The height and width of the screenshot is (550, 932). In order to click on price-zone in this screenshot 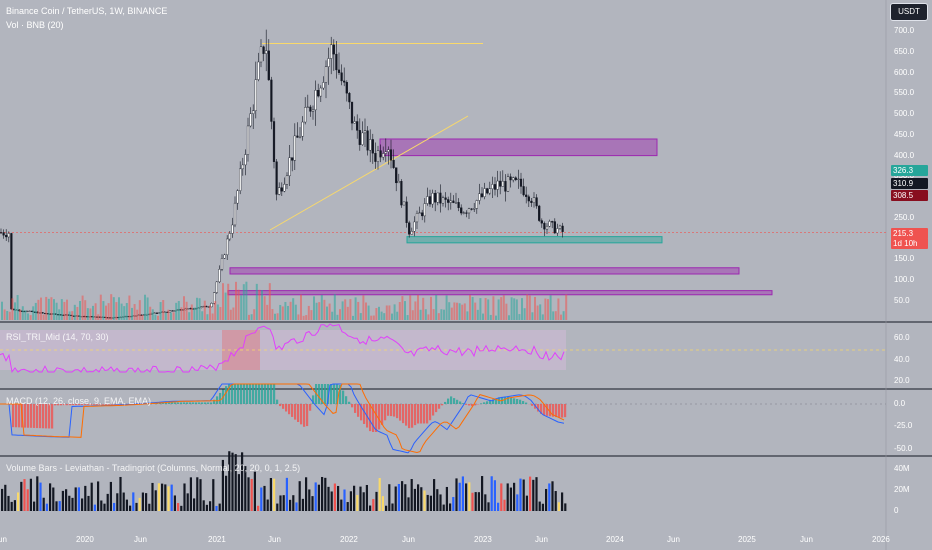, I will do `click(518, 147)`.